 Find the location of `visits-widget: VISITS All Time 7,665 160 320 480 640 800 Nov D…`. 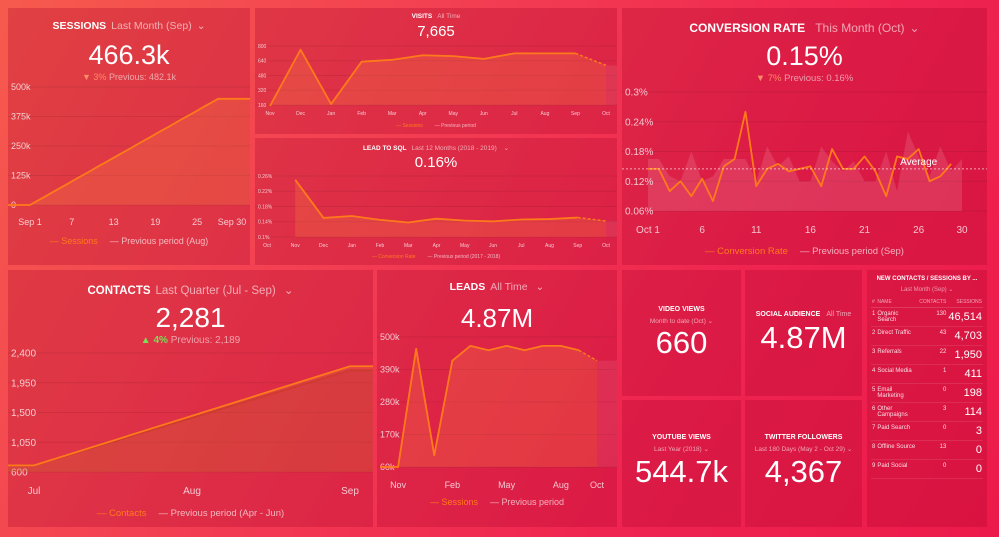

visits-widget: VISITS All Time 7,665 160 320 480 640 800 Nov D… is located at coordinates (436, 71).